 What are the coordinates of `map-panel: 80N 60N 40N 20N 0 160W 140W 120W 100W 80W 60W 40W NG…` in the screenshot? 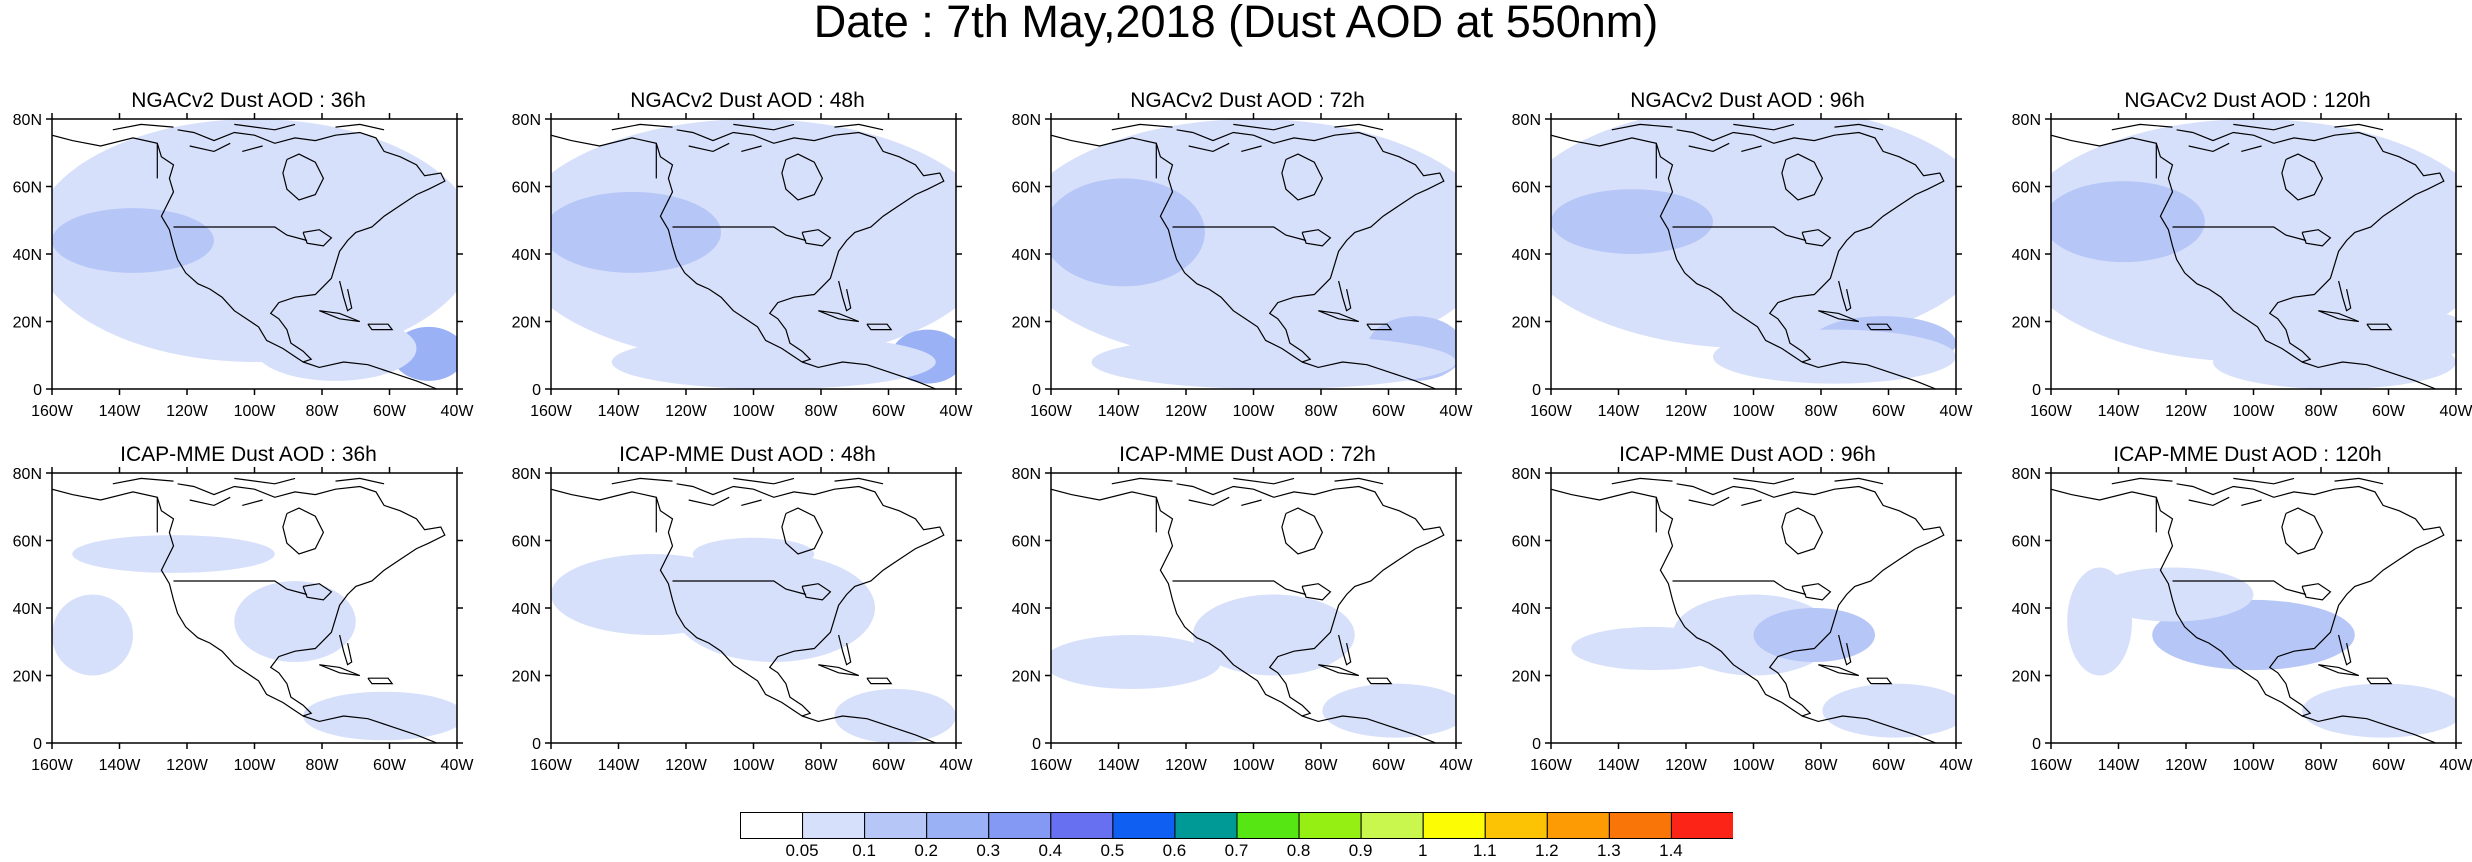 It's located at (1253, 264).